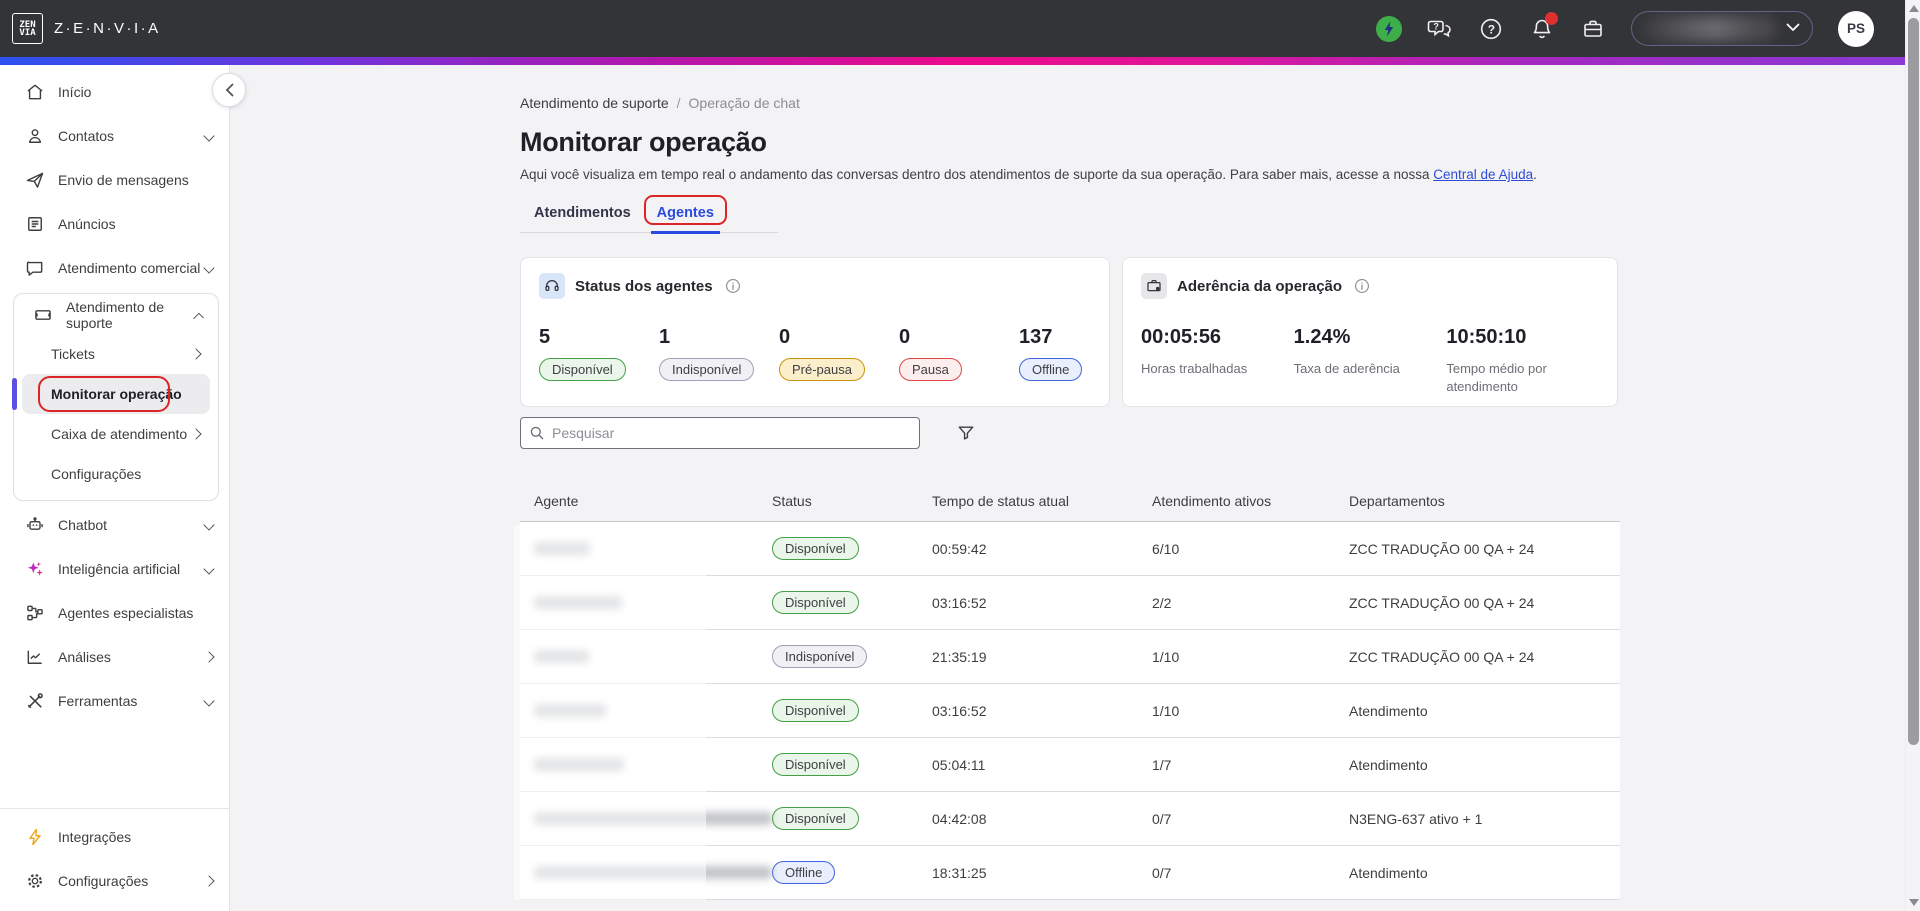 This screenshot has height=911, width=1920. What do you see at coordinates (1914, 8) in the screenshot?
I see `scrollbar-up-arrow` at bounding box center [1914, 8].